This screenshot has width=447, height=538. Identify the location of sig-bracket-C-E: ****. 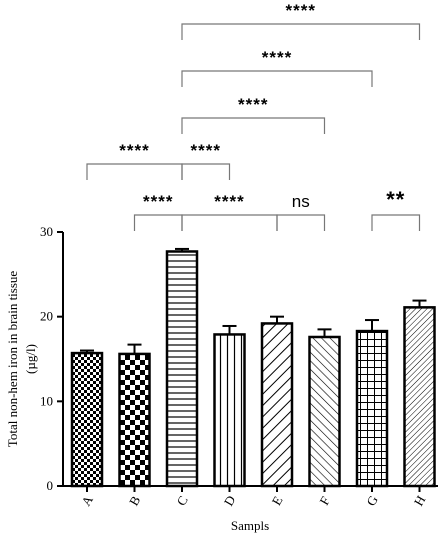
(229, 211).